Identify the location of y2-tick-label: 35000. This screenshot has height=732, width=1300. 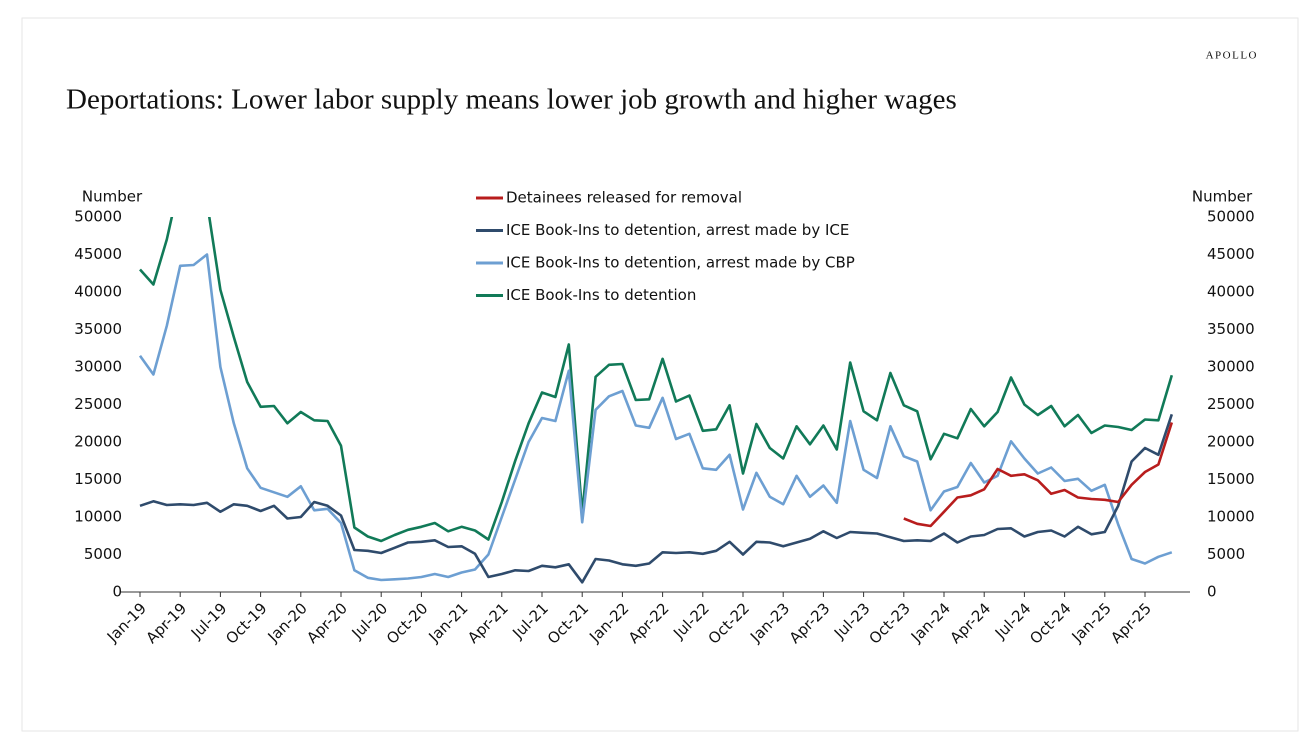
(1231, 329).